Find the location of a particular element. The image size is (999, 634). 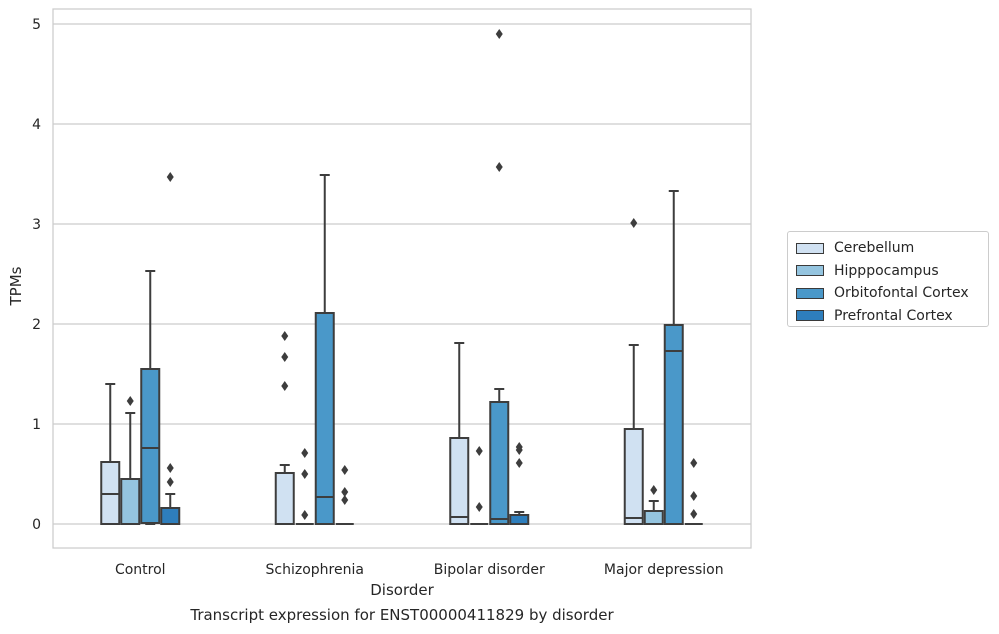

legend-label: Orbitofontal Cortex is located at coordinates (901, 293).